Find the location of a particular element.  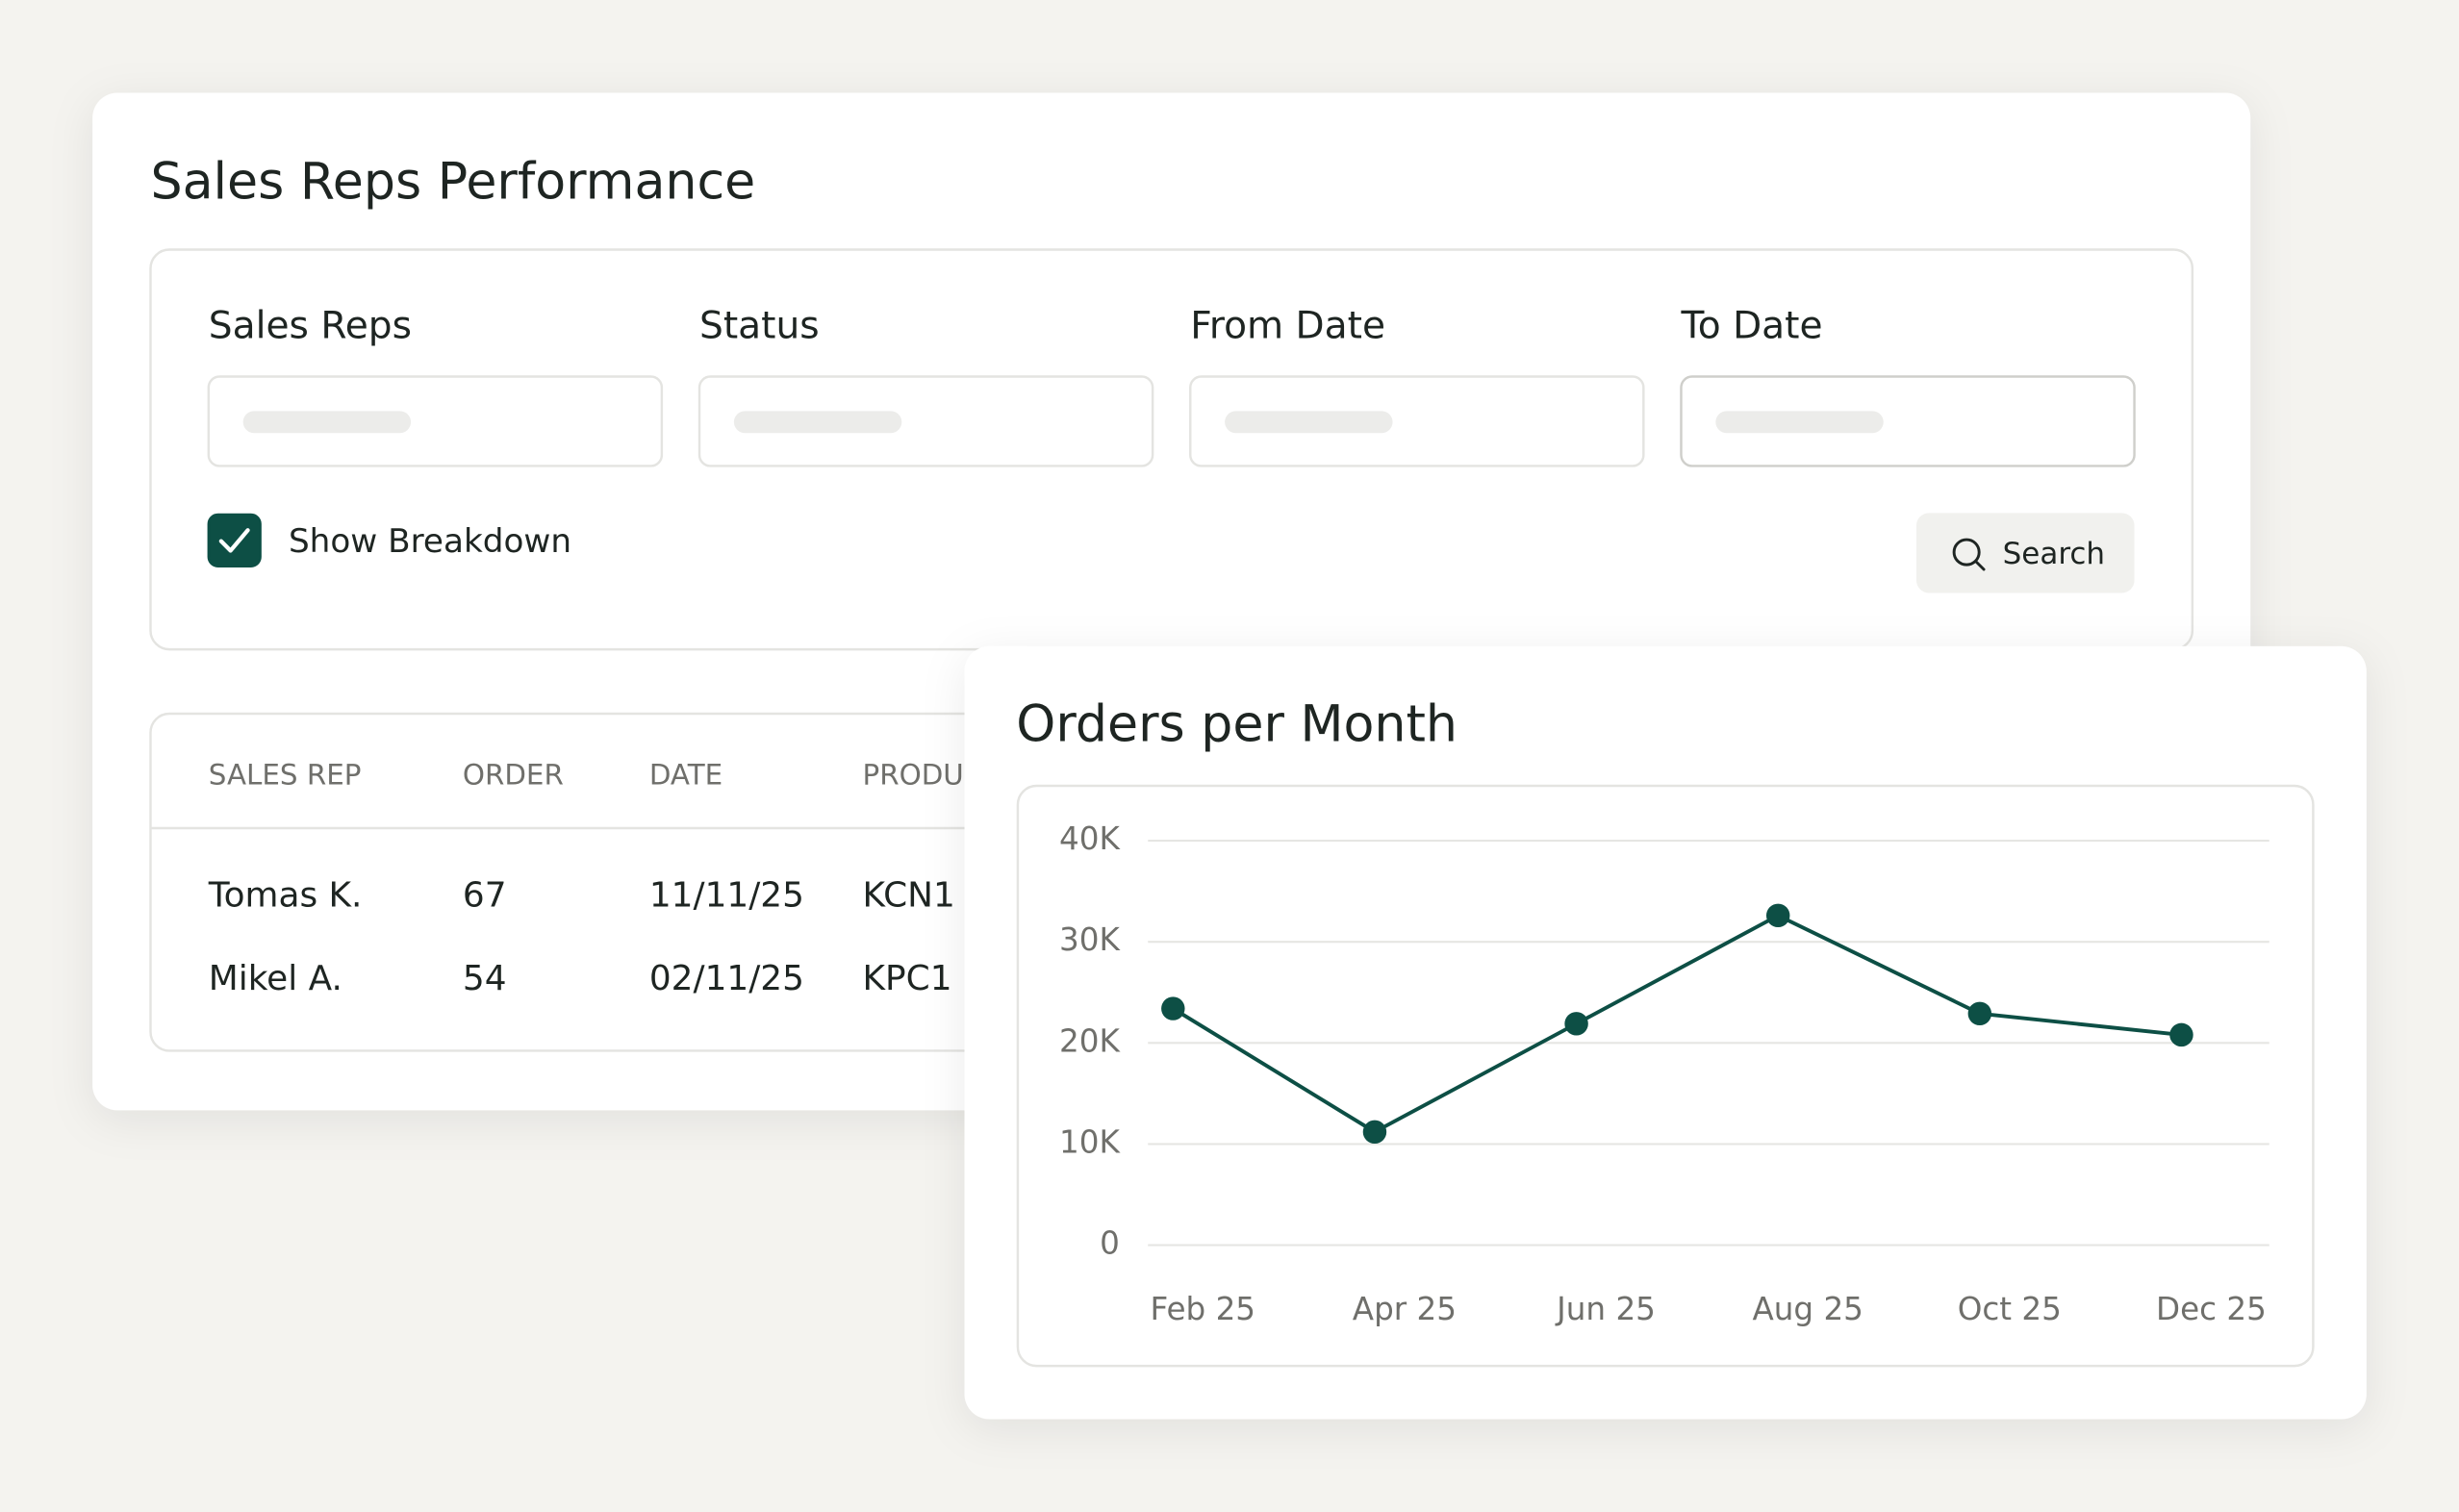

table-cell: 11/11/25 is located at coordinates (726, 896).